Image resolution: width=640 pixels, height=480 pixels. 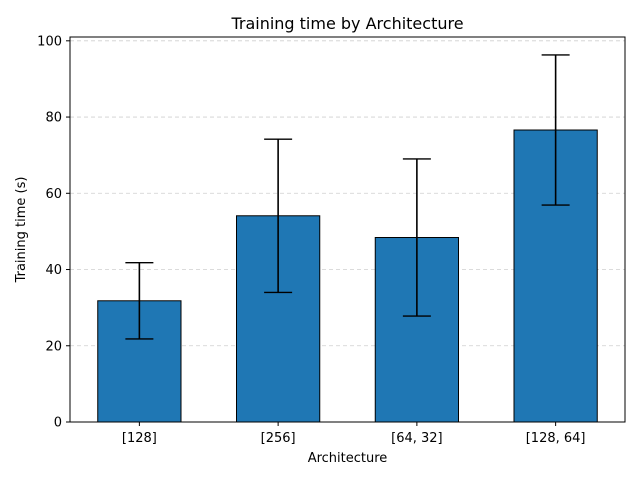 I want to click on x-tick-label: [128, 64], so click(x=556, y=438).